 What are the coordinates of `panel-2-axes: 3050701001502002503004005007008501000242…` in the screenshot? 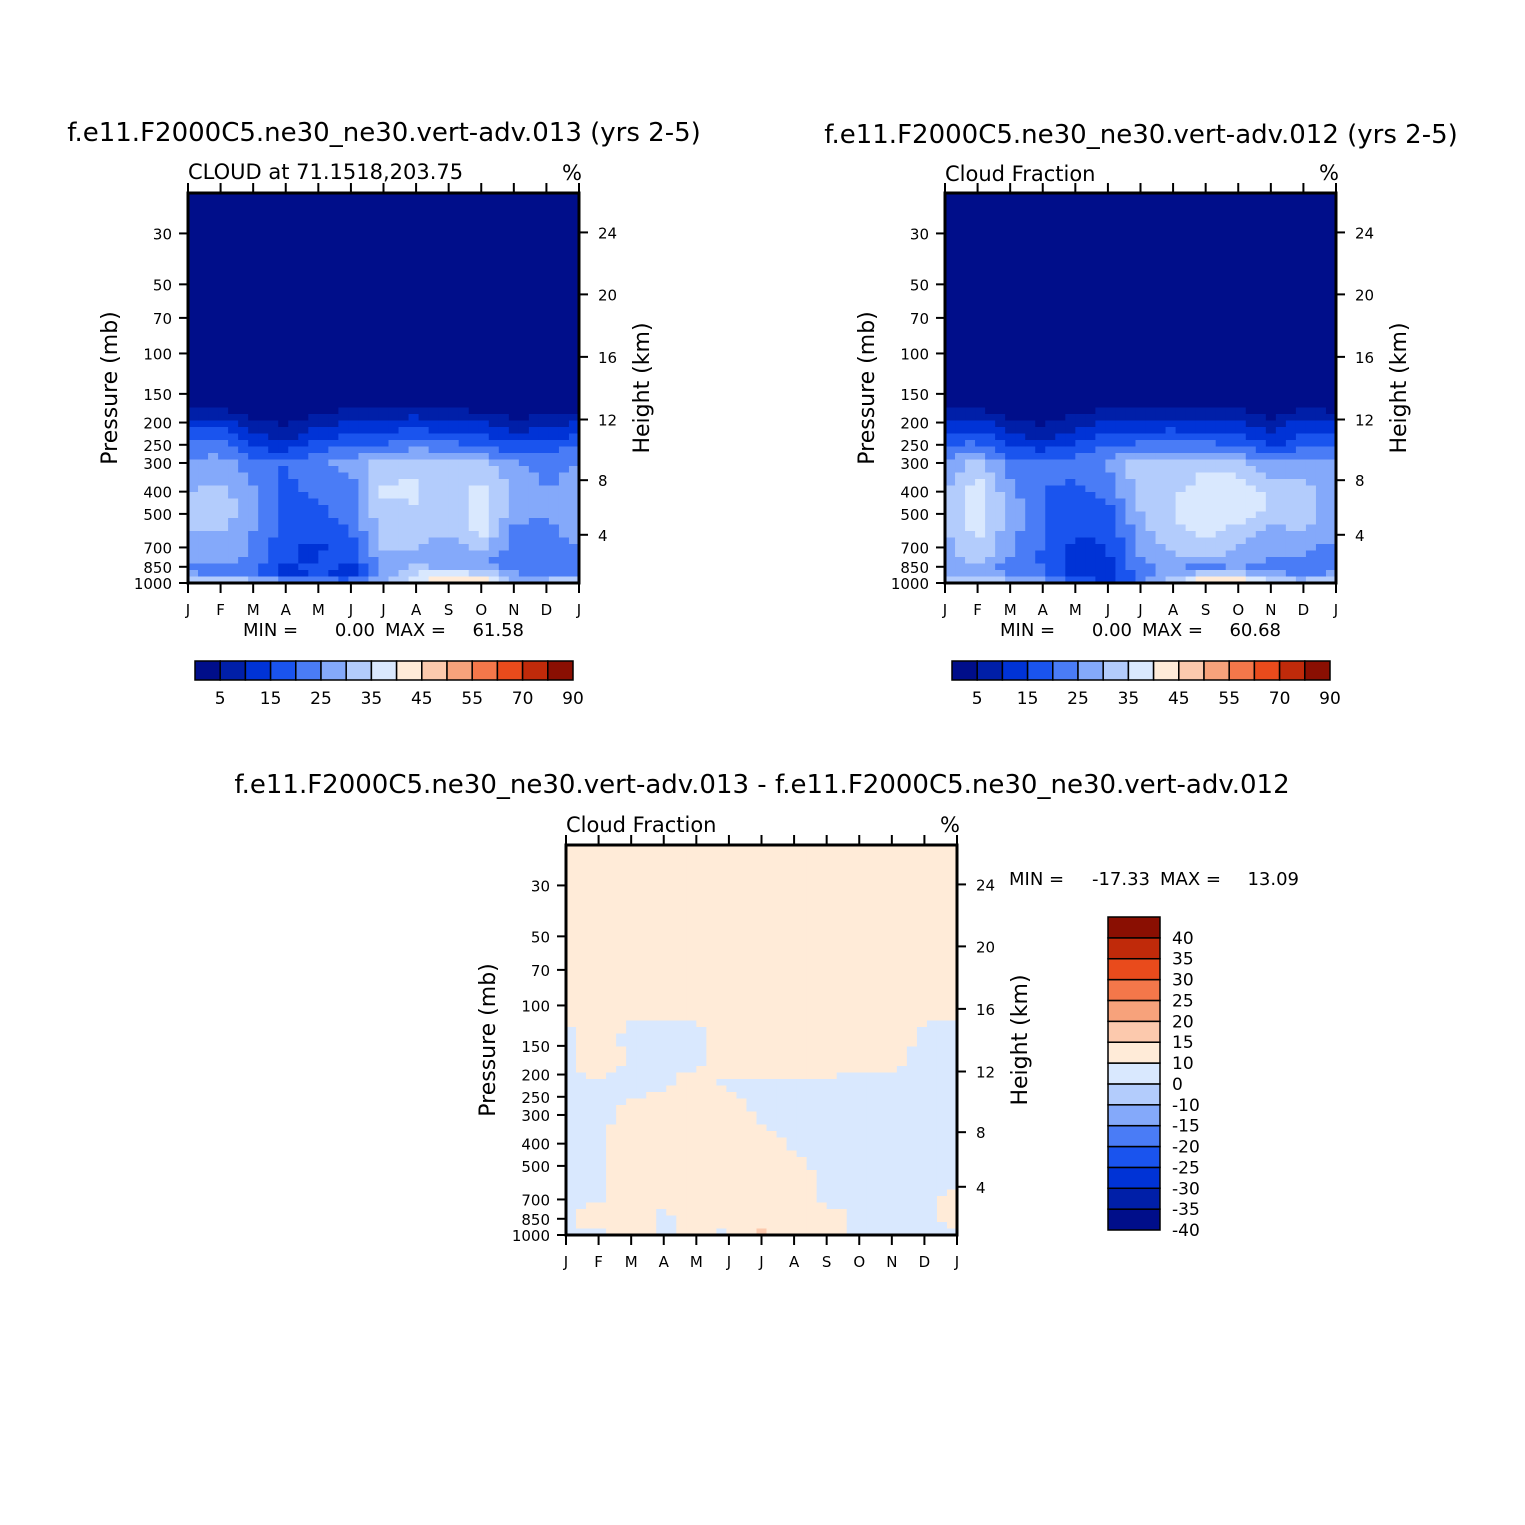 It's located at (1132, 401).